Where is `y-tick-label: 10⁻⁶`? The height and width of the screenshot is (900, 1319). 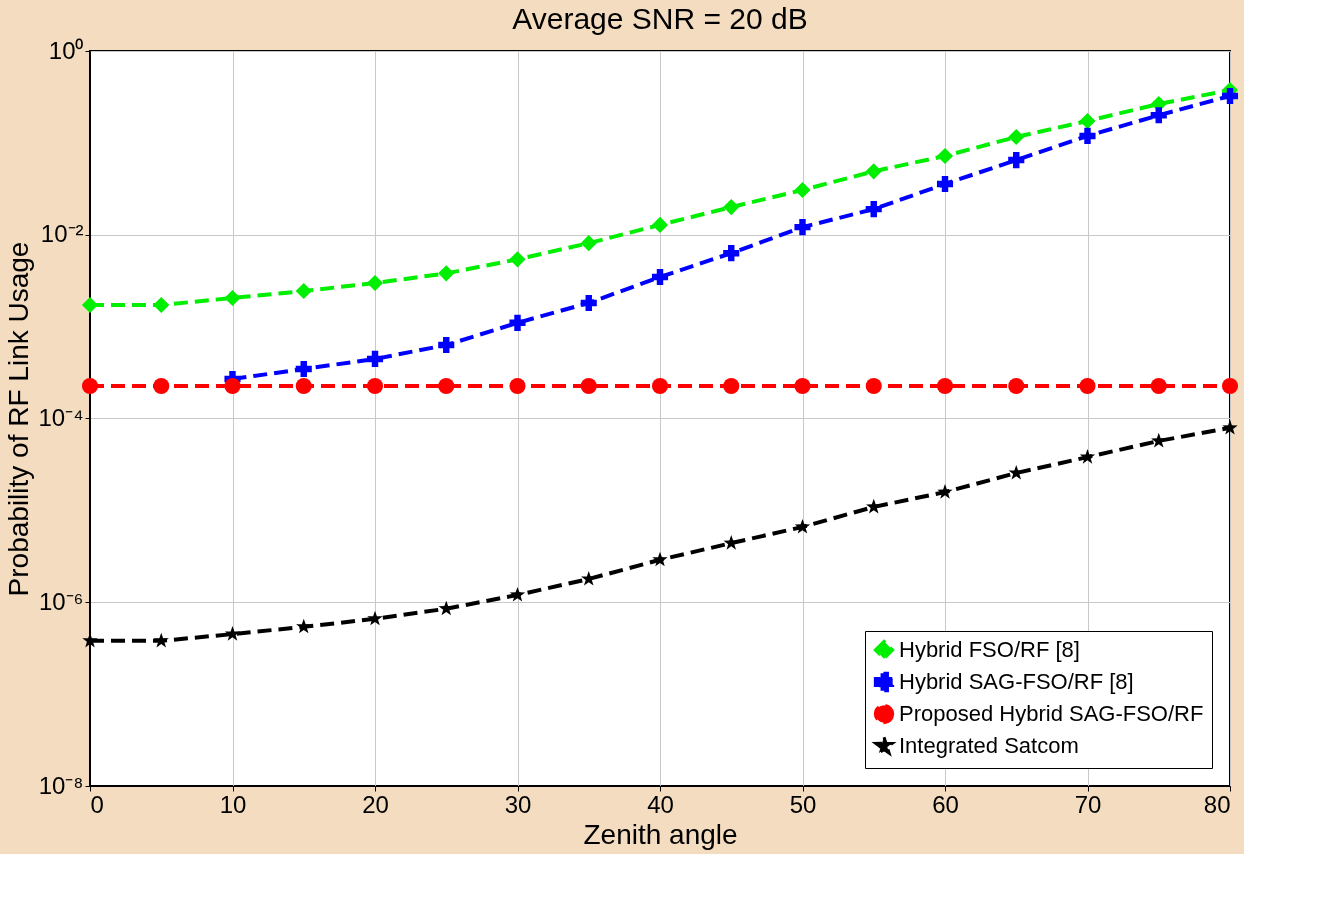 y-tick-label: 10⁻⁶ is located at coordinates (61, 601).